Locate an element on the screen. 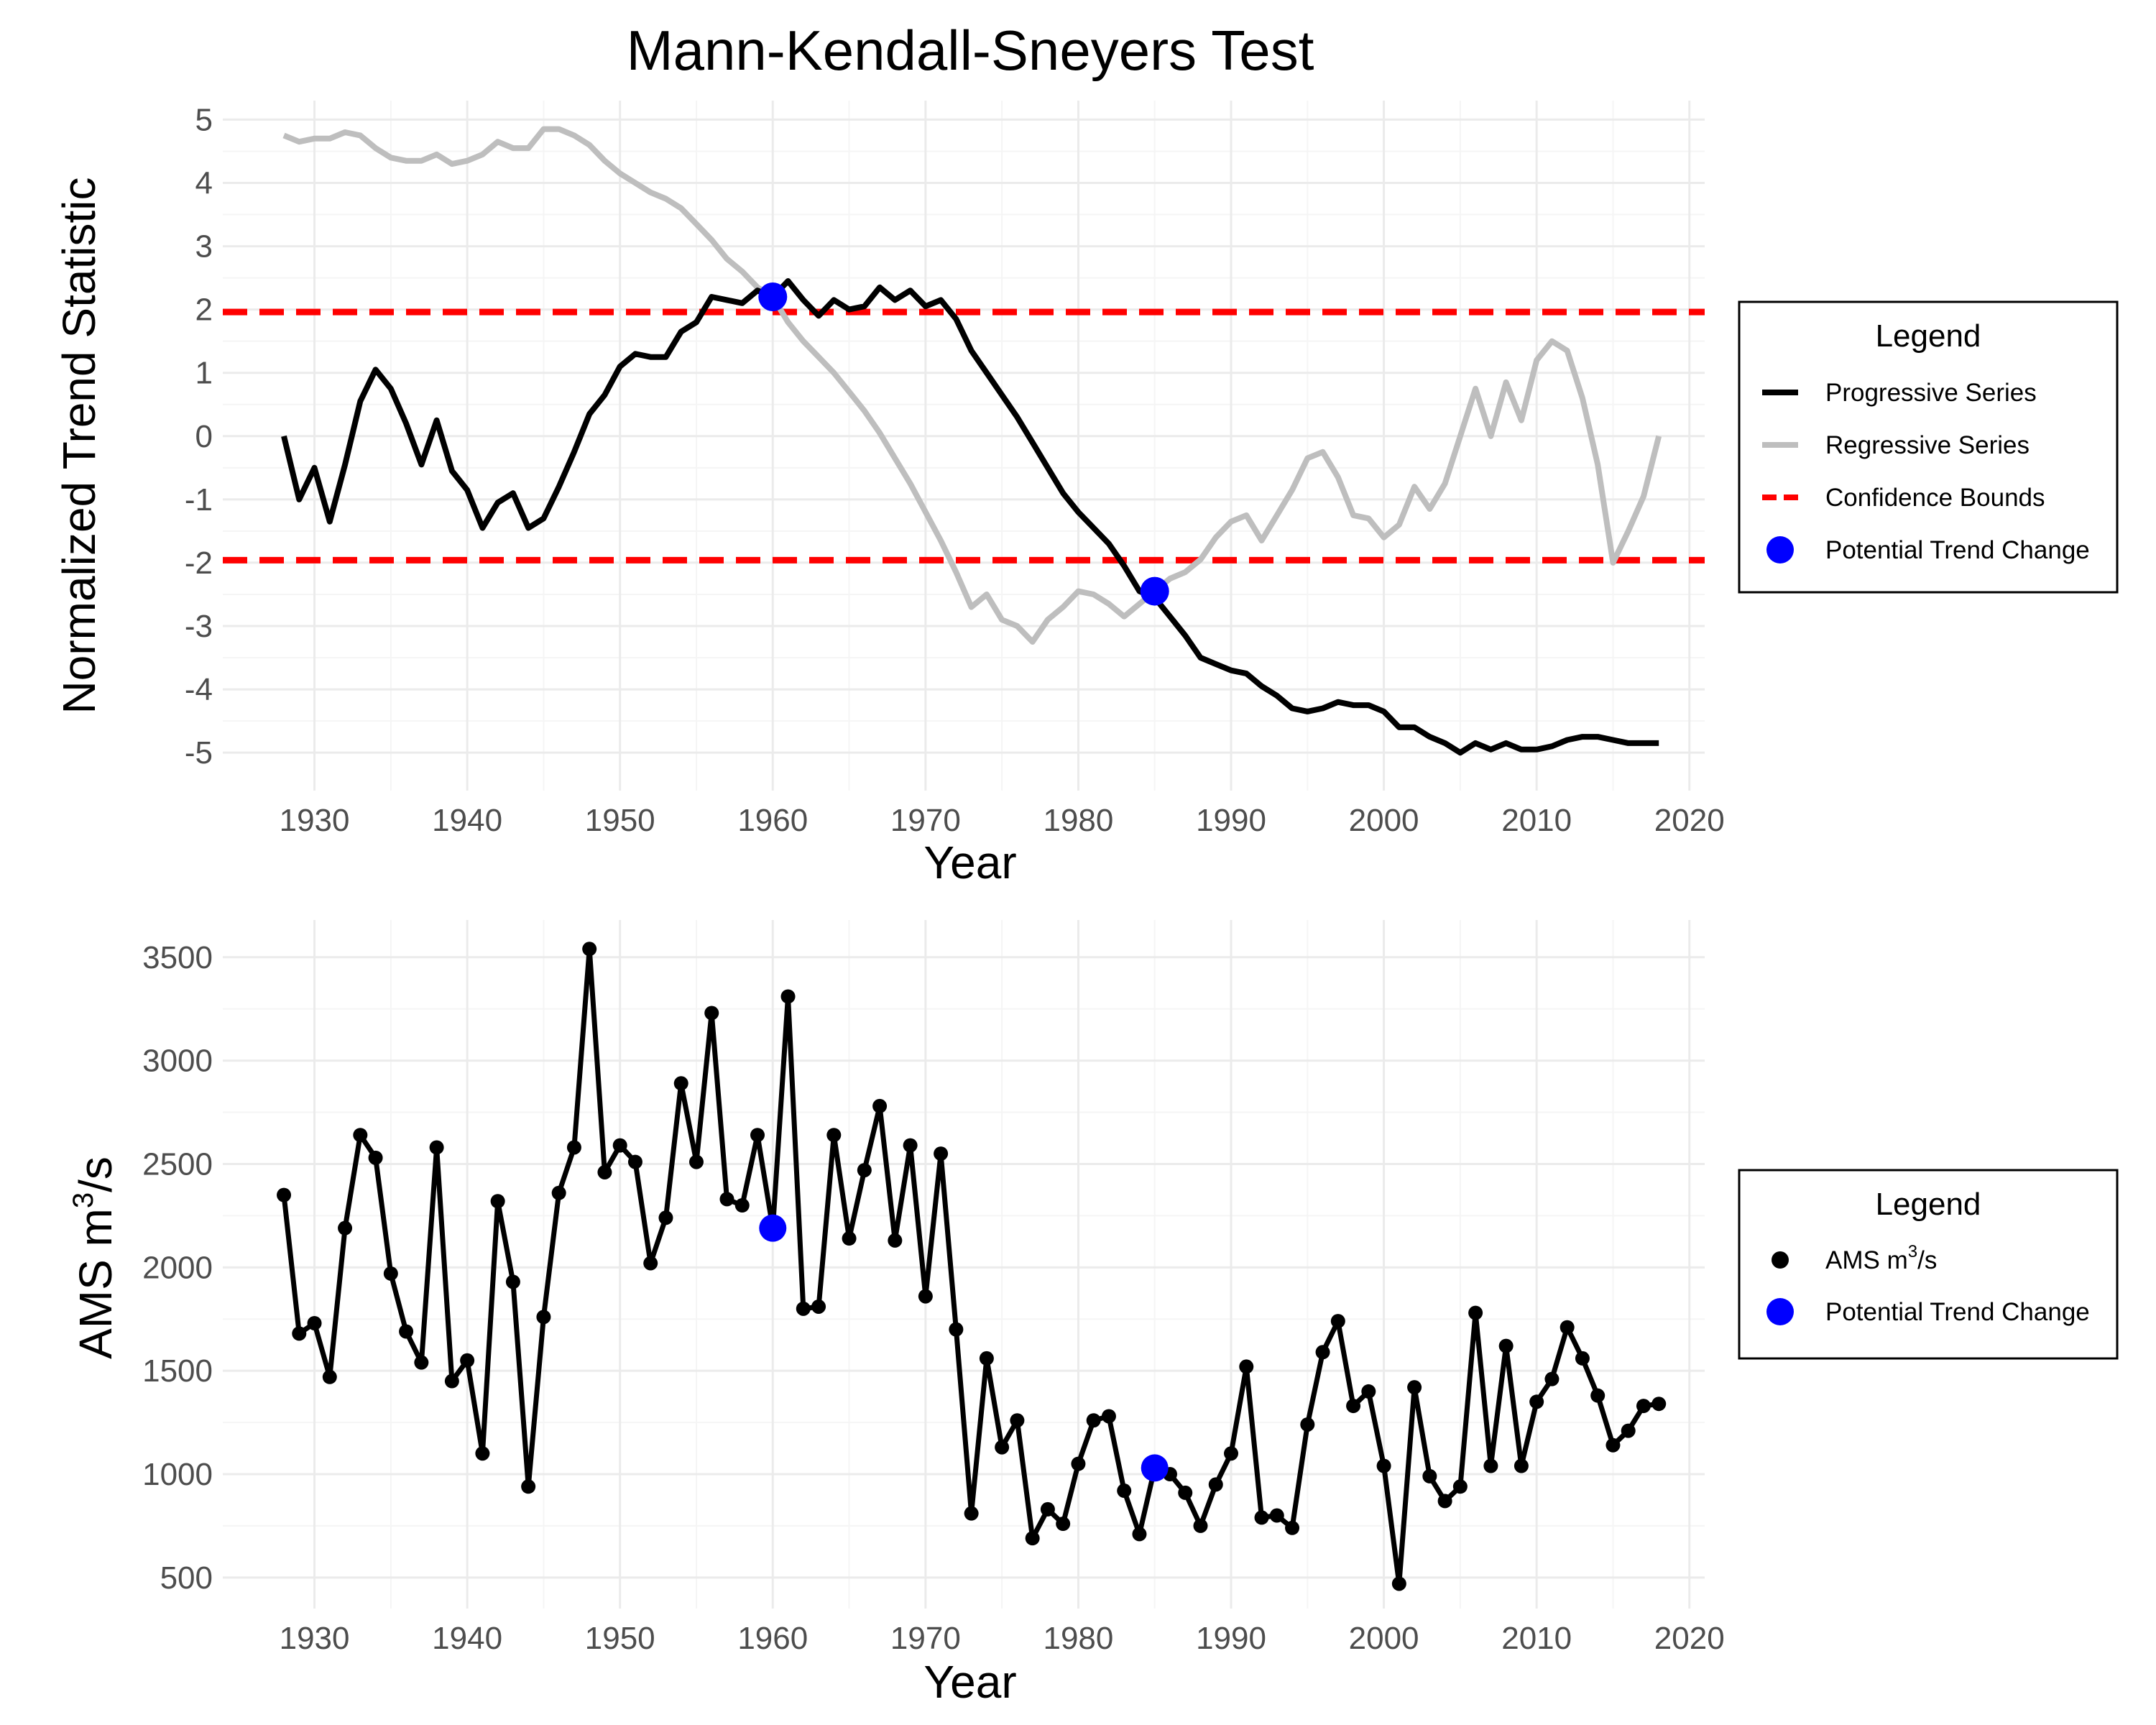 The height and width of the screenshot is (1725, 2156). bottom-legend-box is located at coordinates (1929, 1264).